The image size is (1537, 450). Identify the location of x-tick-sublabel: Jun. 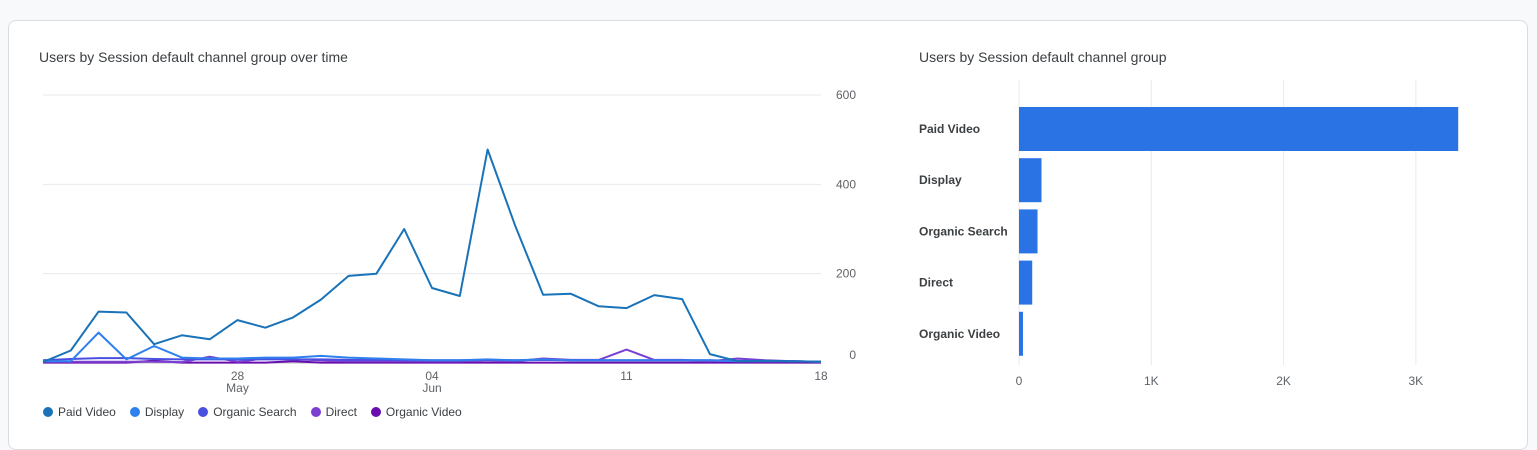
(431, 388).